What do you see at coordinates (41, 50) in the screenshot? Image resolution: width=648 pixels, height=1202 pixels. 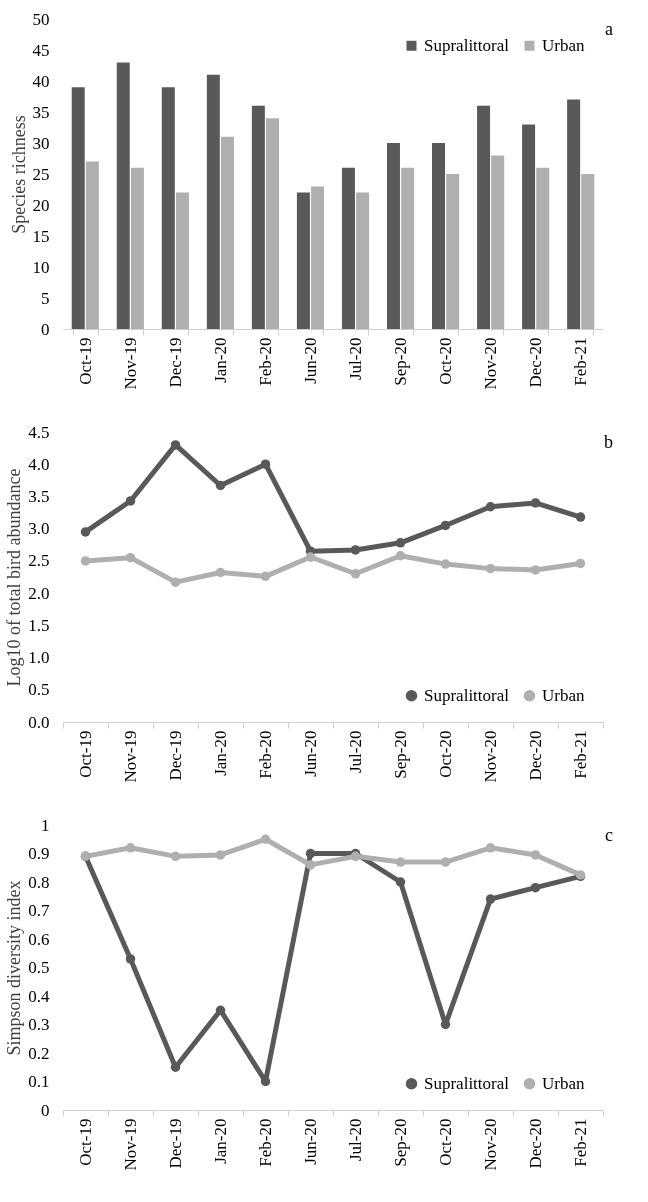 I see `y-tick-label: 45` at bounding box center [41, 50].